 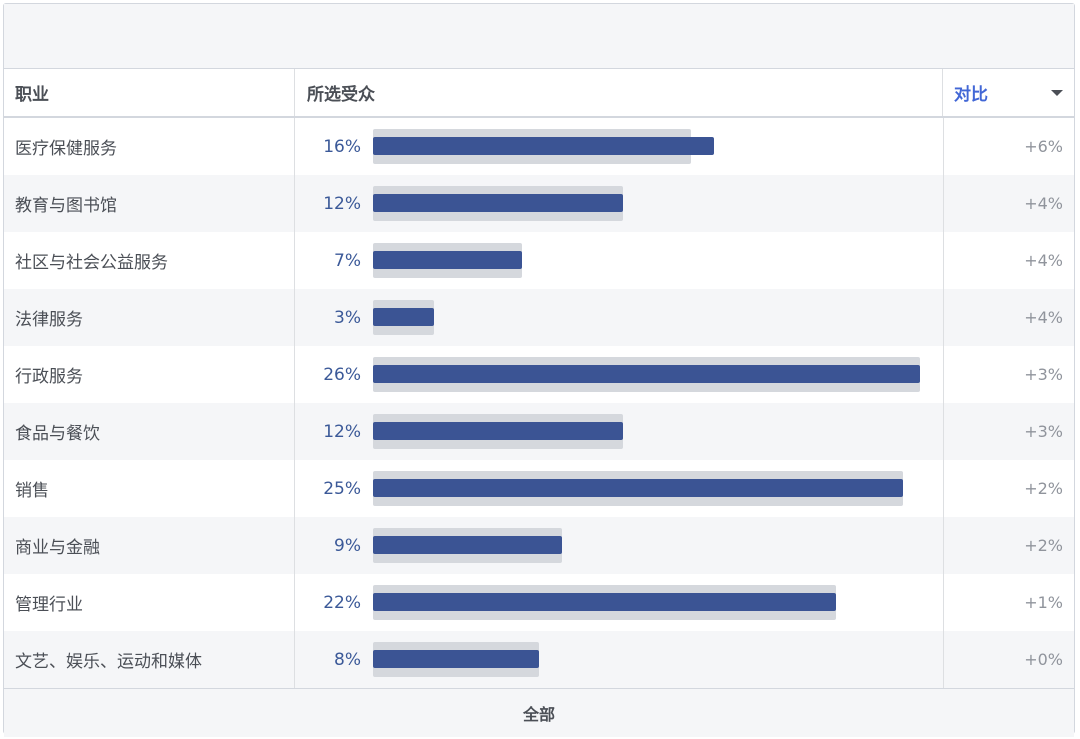 What do you see at coordinates (539, 712) in the screenshot?
I see `show-all-button: 全部` at bounding box center [539, 712].